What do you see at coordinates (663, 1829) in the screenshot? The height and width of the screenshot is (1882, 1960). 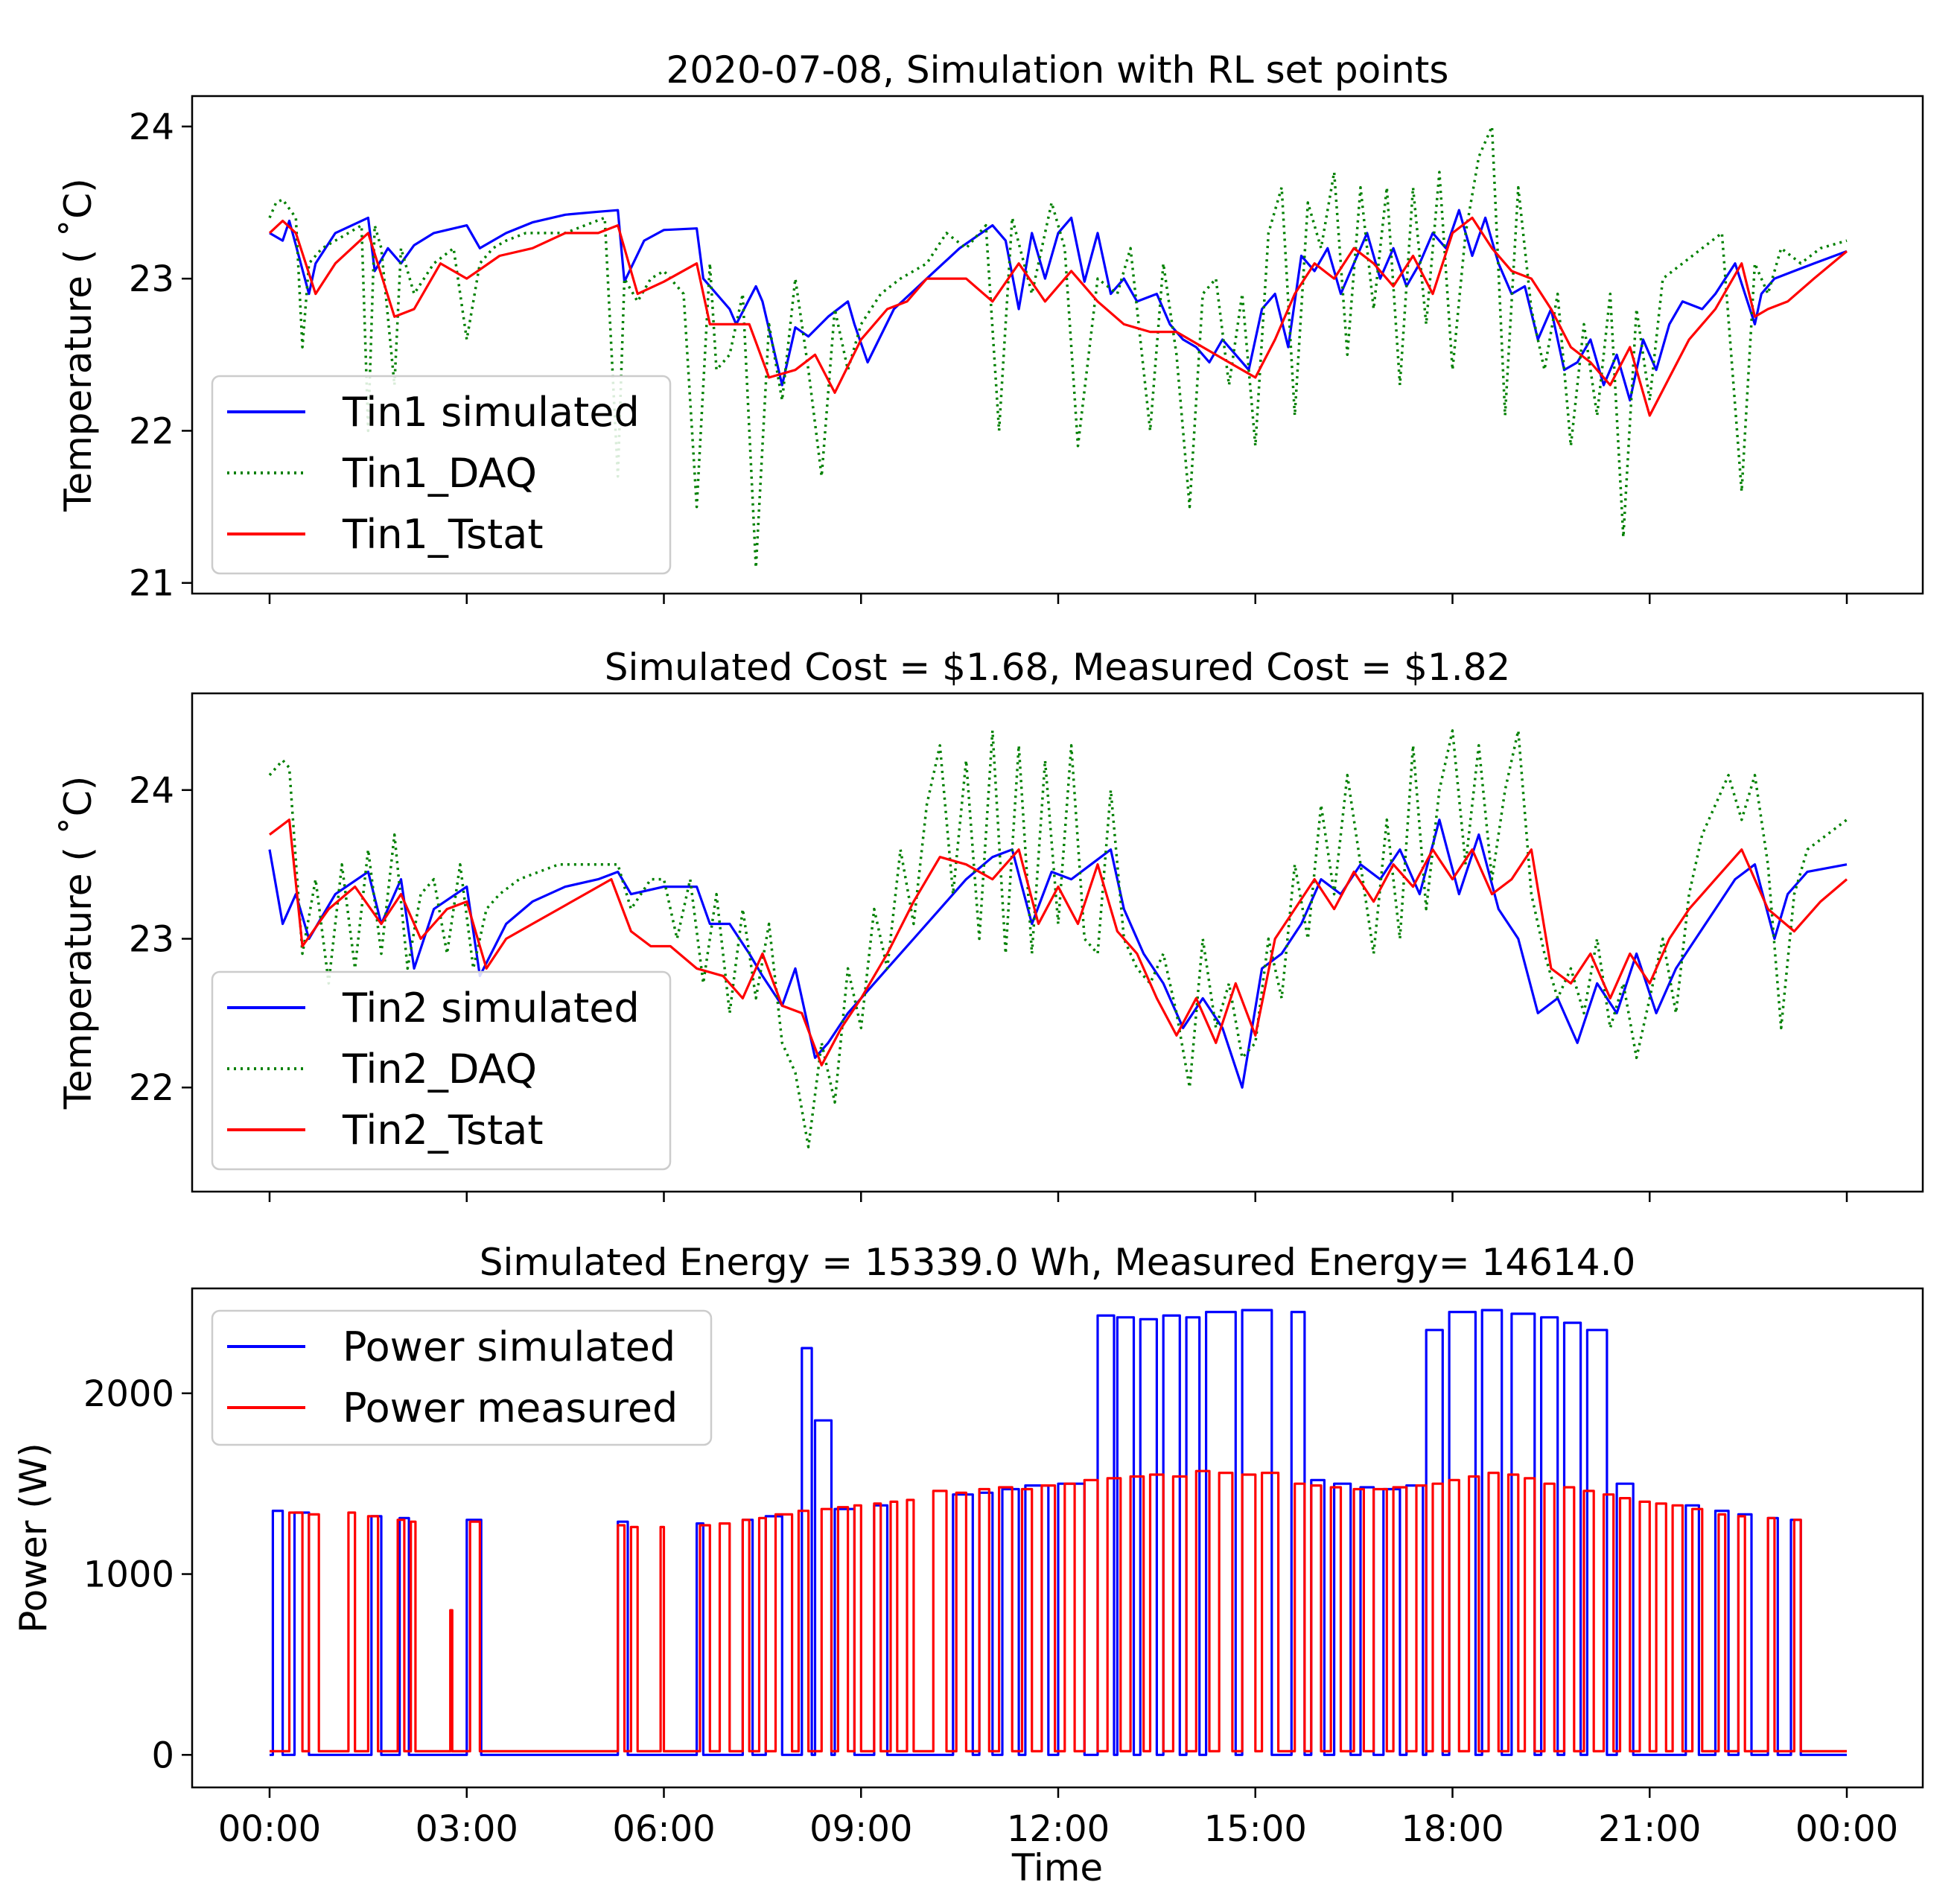 I see `x-tick-label: 06:00` at bounding box center [663, 1829].